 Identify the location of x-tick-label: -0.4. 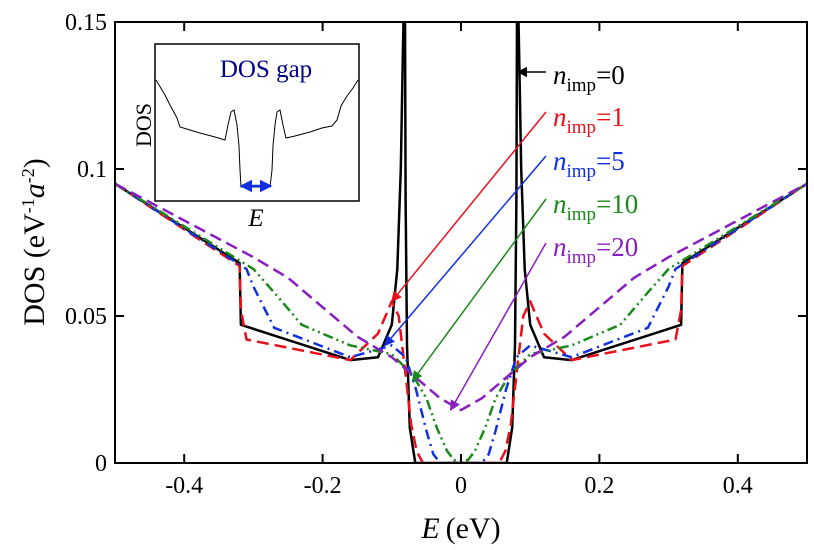
(184, 486).